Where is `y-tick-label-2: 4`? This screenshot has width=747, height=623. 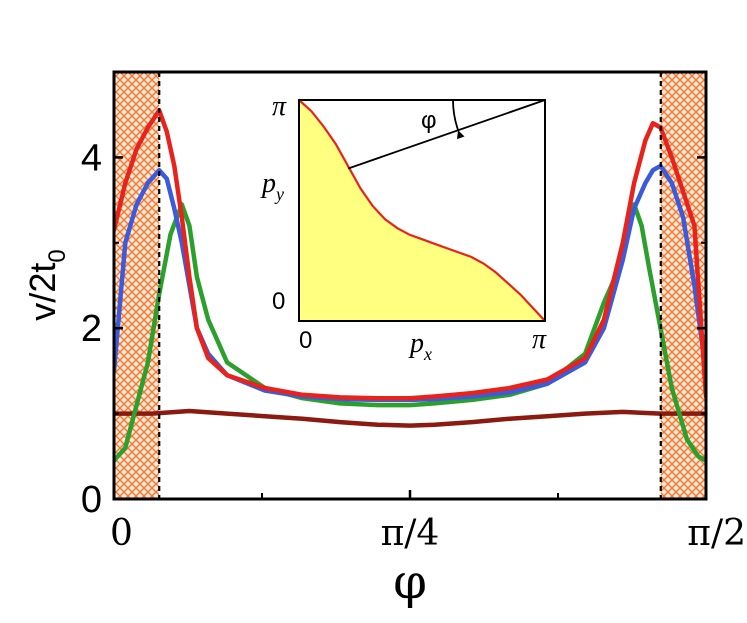 y-tick-label-2: 4 is located at coordinates (91, 158).